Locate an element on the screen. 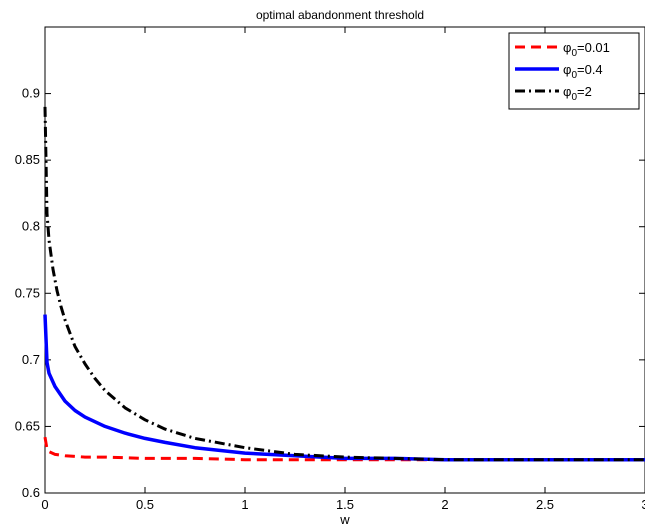  x-tick-label: 1 is located at coordinates (244, 504).